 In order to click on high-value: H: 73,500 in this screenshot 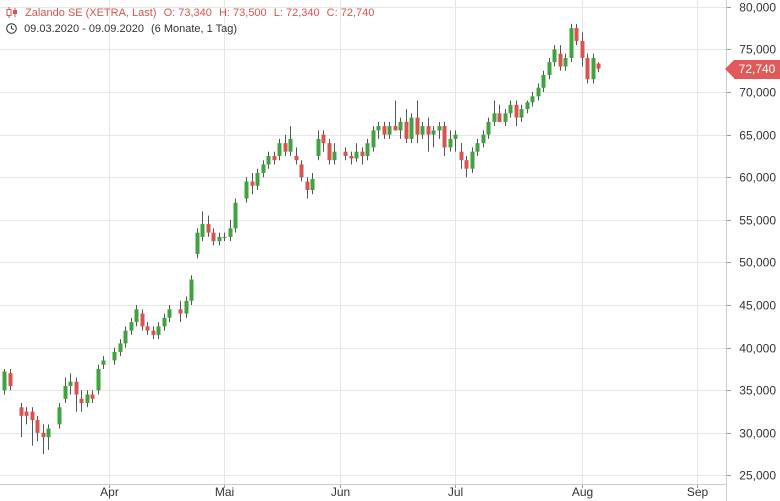, I will do `click(242, 13)`.